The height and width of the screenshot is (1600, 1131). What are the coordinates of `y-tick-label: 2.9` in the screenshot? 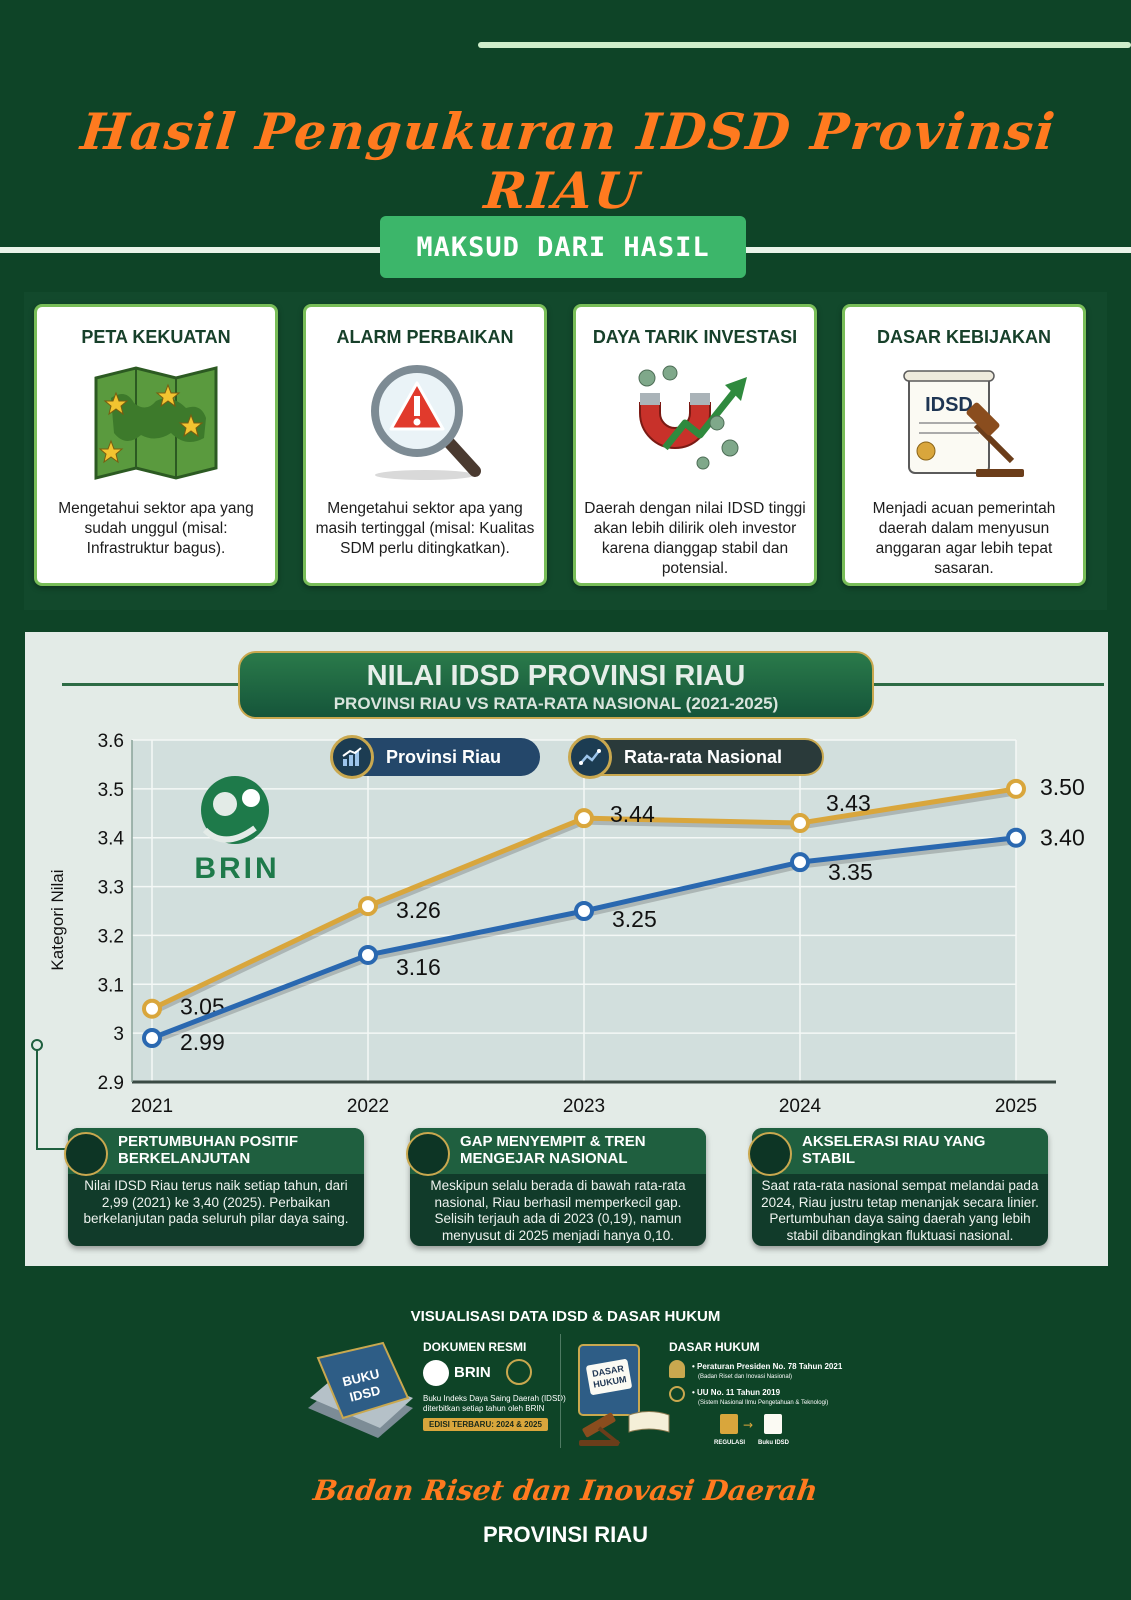 It's located at (111, 1083).